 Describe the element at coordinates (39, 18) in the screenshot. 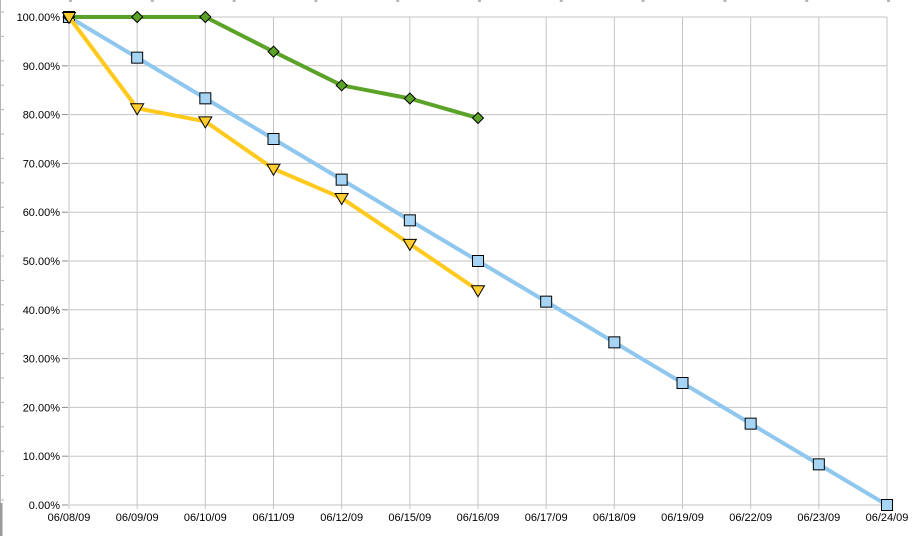

I see `y-axis-tick-label: 100.00%` at that location.